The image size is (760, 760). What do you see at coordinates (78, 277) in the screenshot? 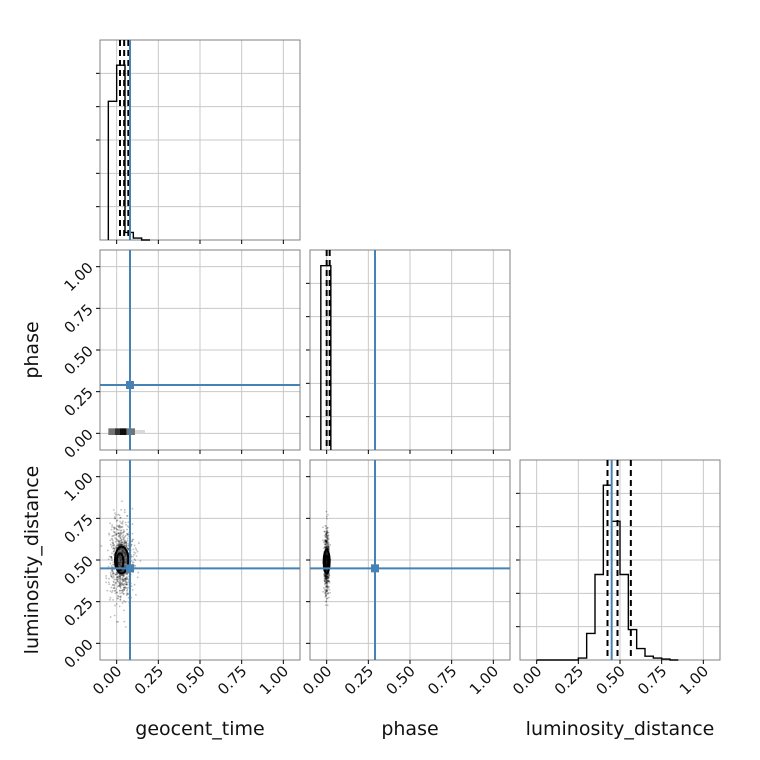
I see `y-tick-label: 1.00` at bounding box center [78, 277].